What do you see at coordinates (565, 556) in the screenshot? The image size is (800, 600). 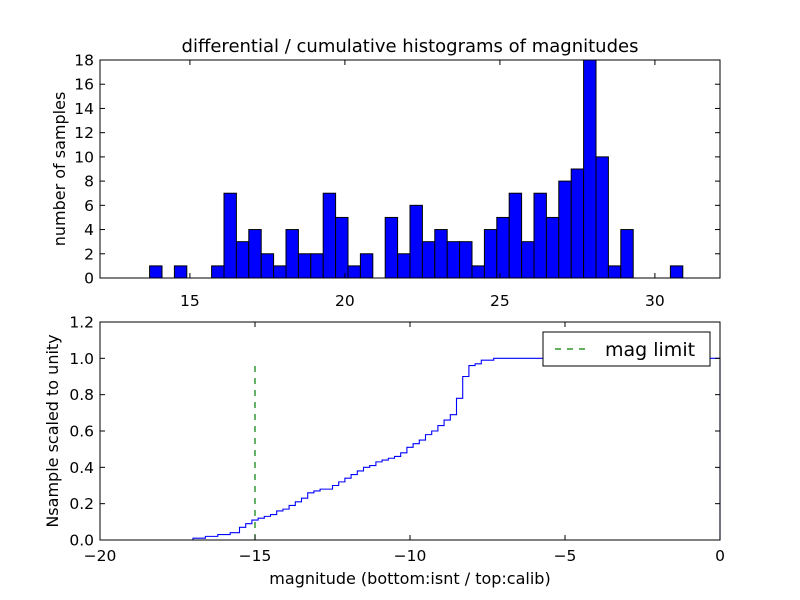 I see `cumulative-x-tick-label: −5` at bounding box center [565, 556].